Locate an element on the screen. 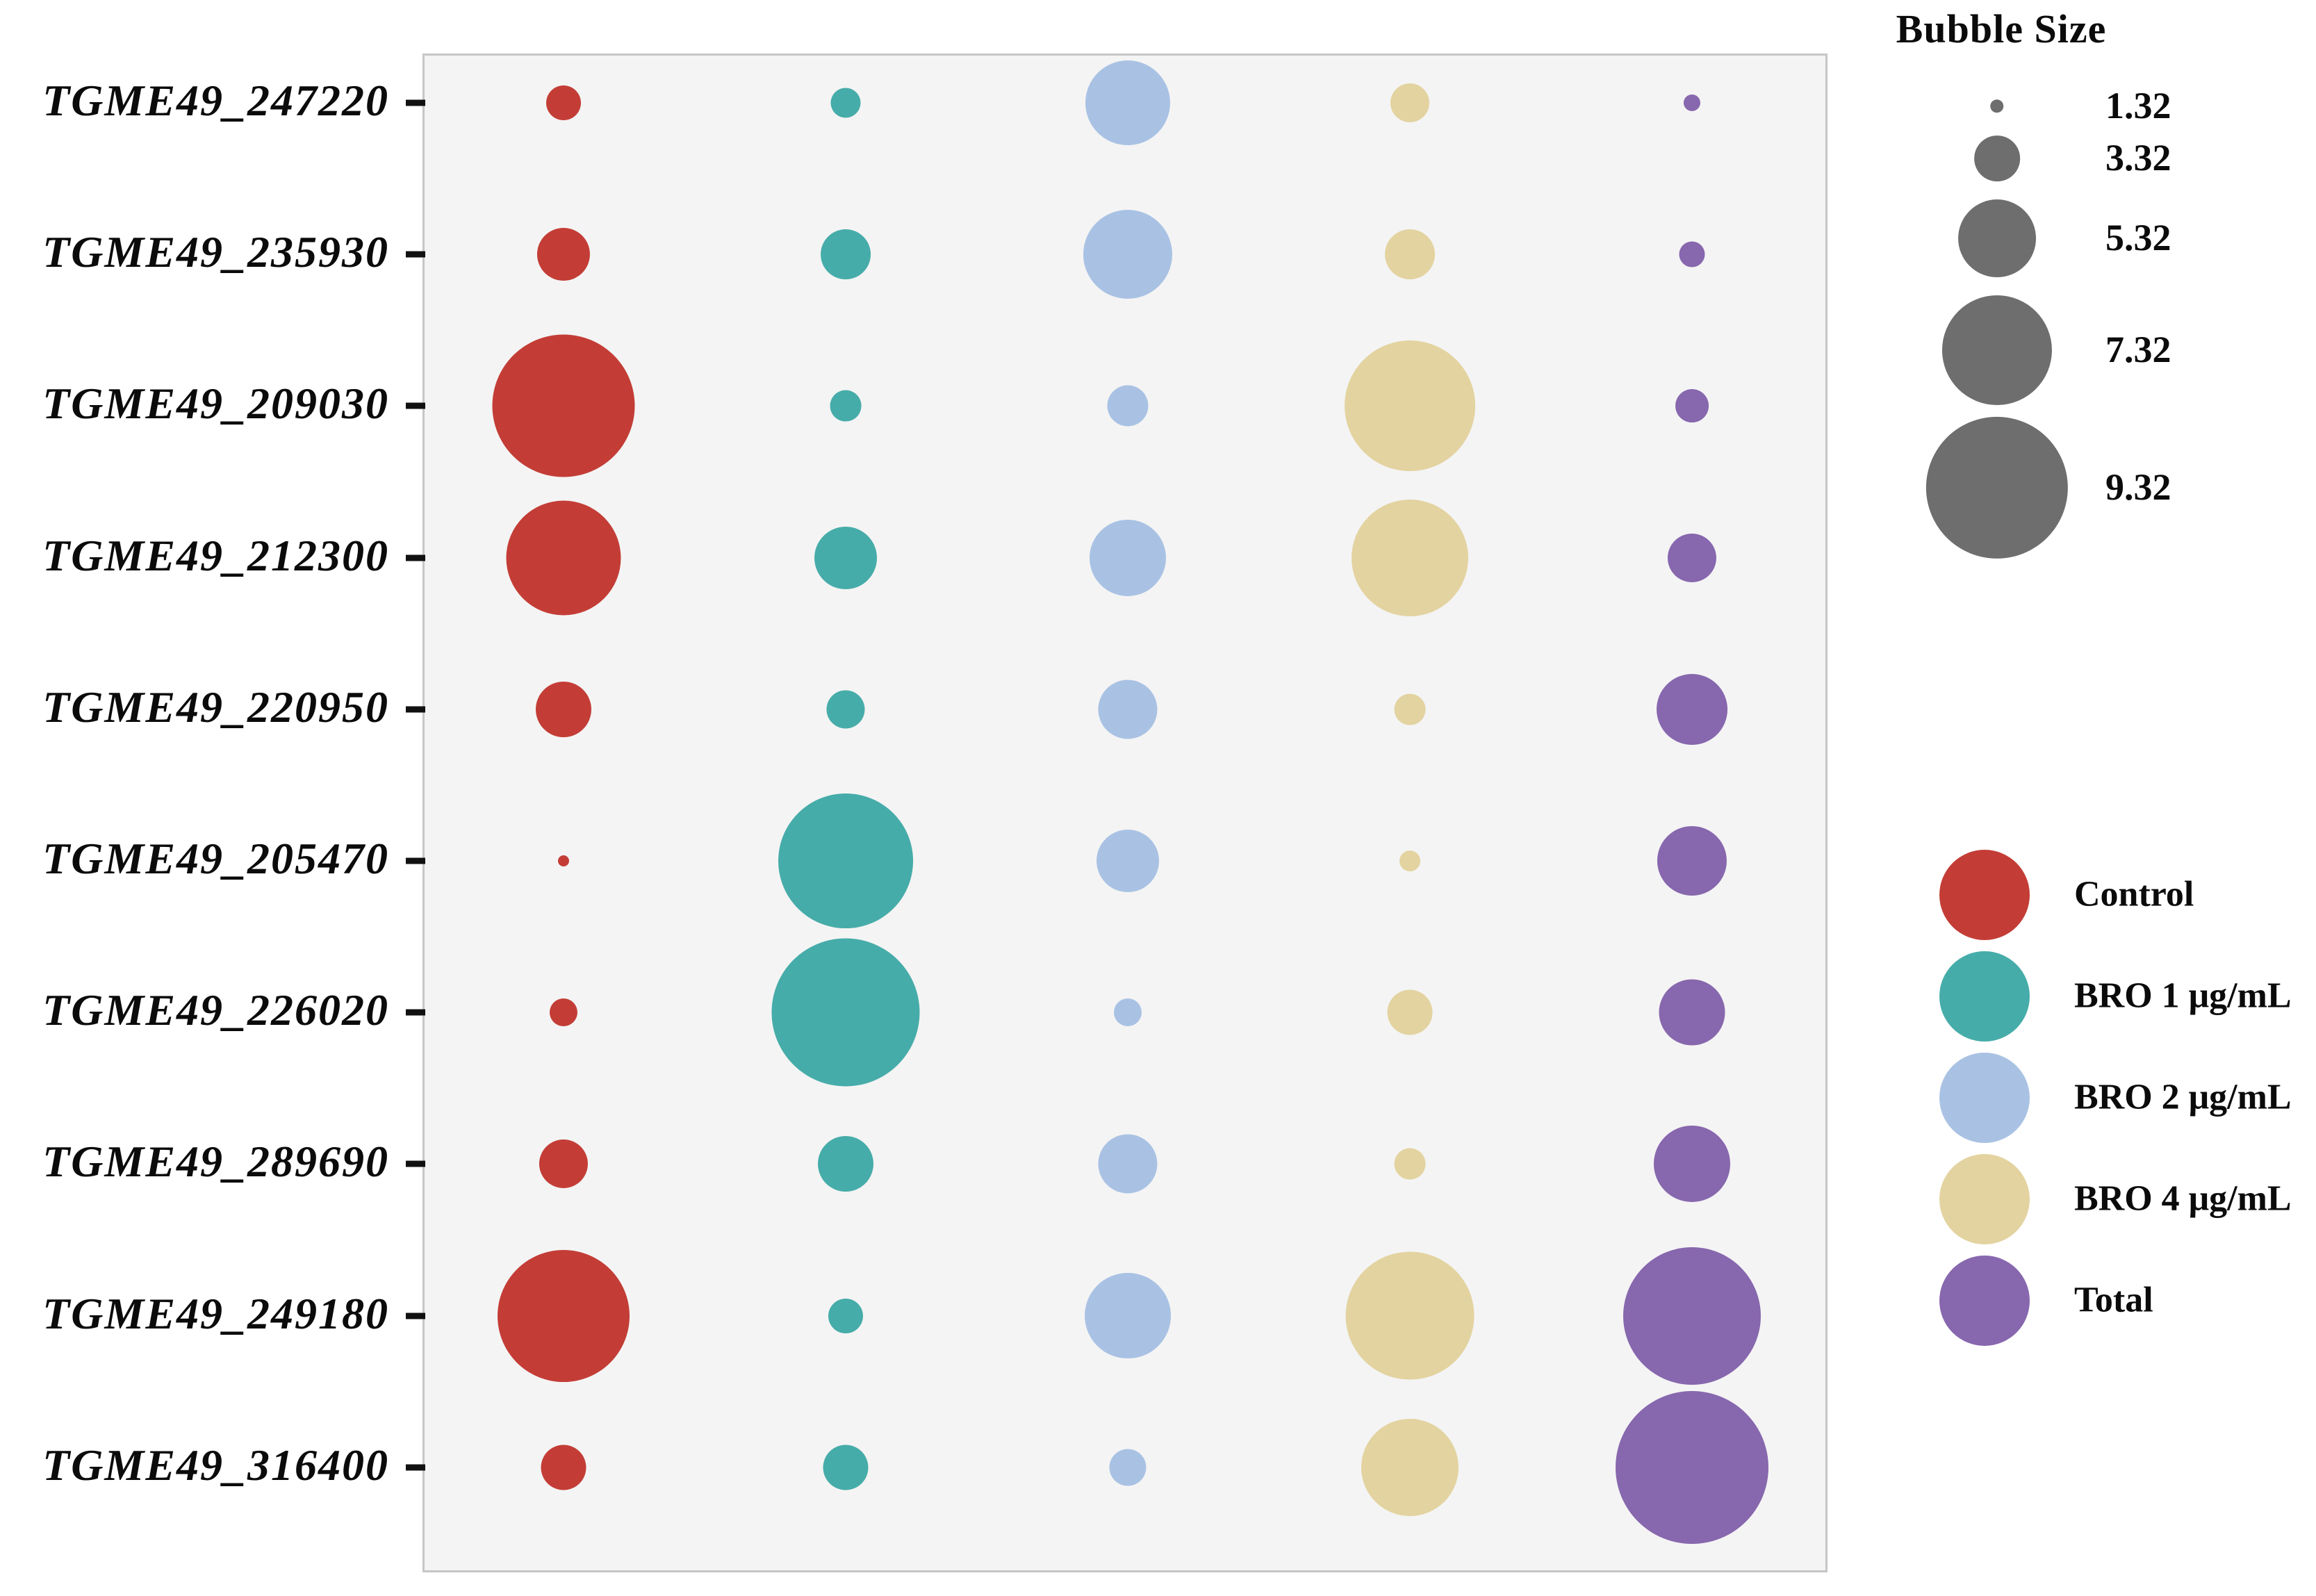  y-axis-label: TGME49_212300 is located at coordinates (215, 555).